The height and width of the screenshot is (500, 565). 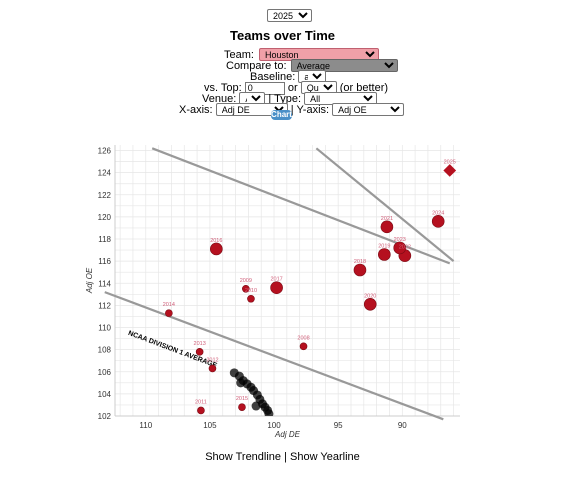 What do you see at coordinates (201, 402) in the screenshot?
I see `team-point-label: 2011` at bounding box center [201, 402].